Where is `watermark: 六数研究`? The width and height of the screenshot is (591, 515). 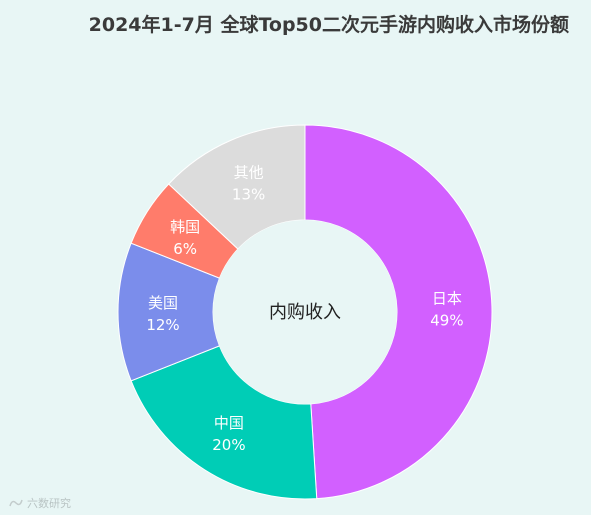
watermark: 六数研究 is located at coordinates (39, 503).